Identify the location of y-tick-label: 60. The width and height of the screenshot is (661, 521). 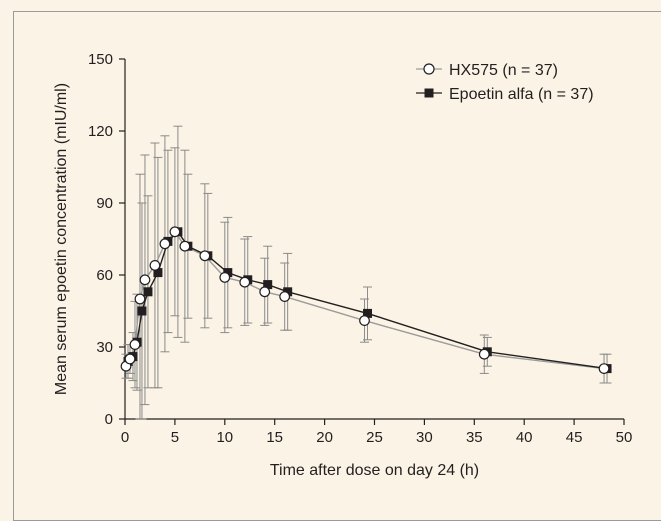
(104, 275).